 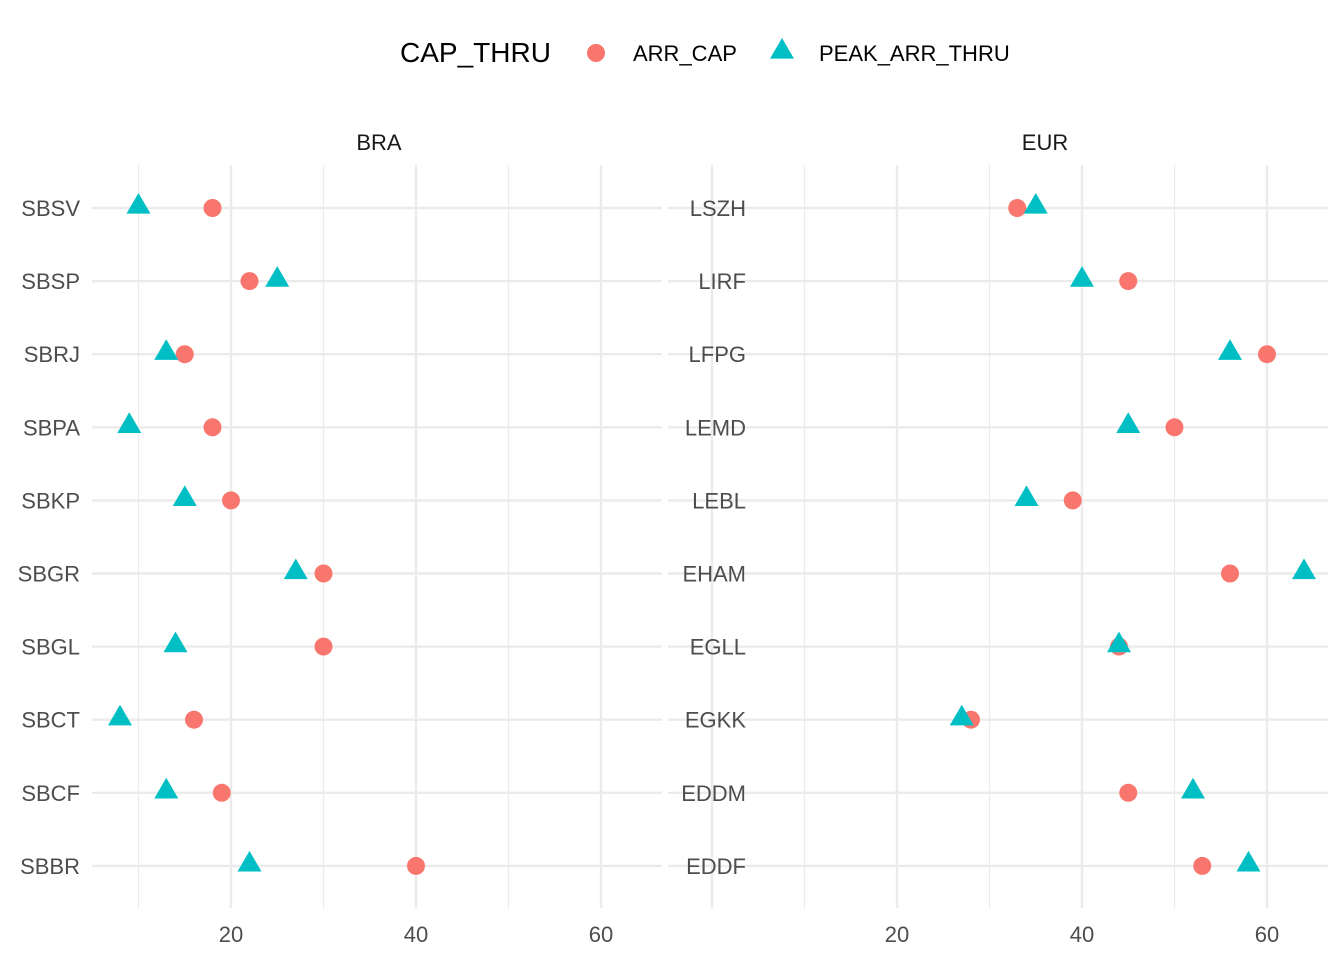 I want to click on y-tick-label: LEBL, so click(x=719, y=500).